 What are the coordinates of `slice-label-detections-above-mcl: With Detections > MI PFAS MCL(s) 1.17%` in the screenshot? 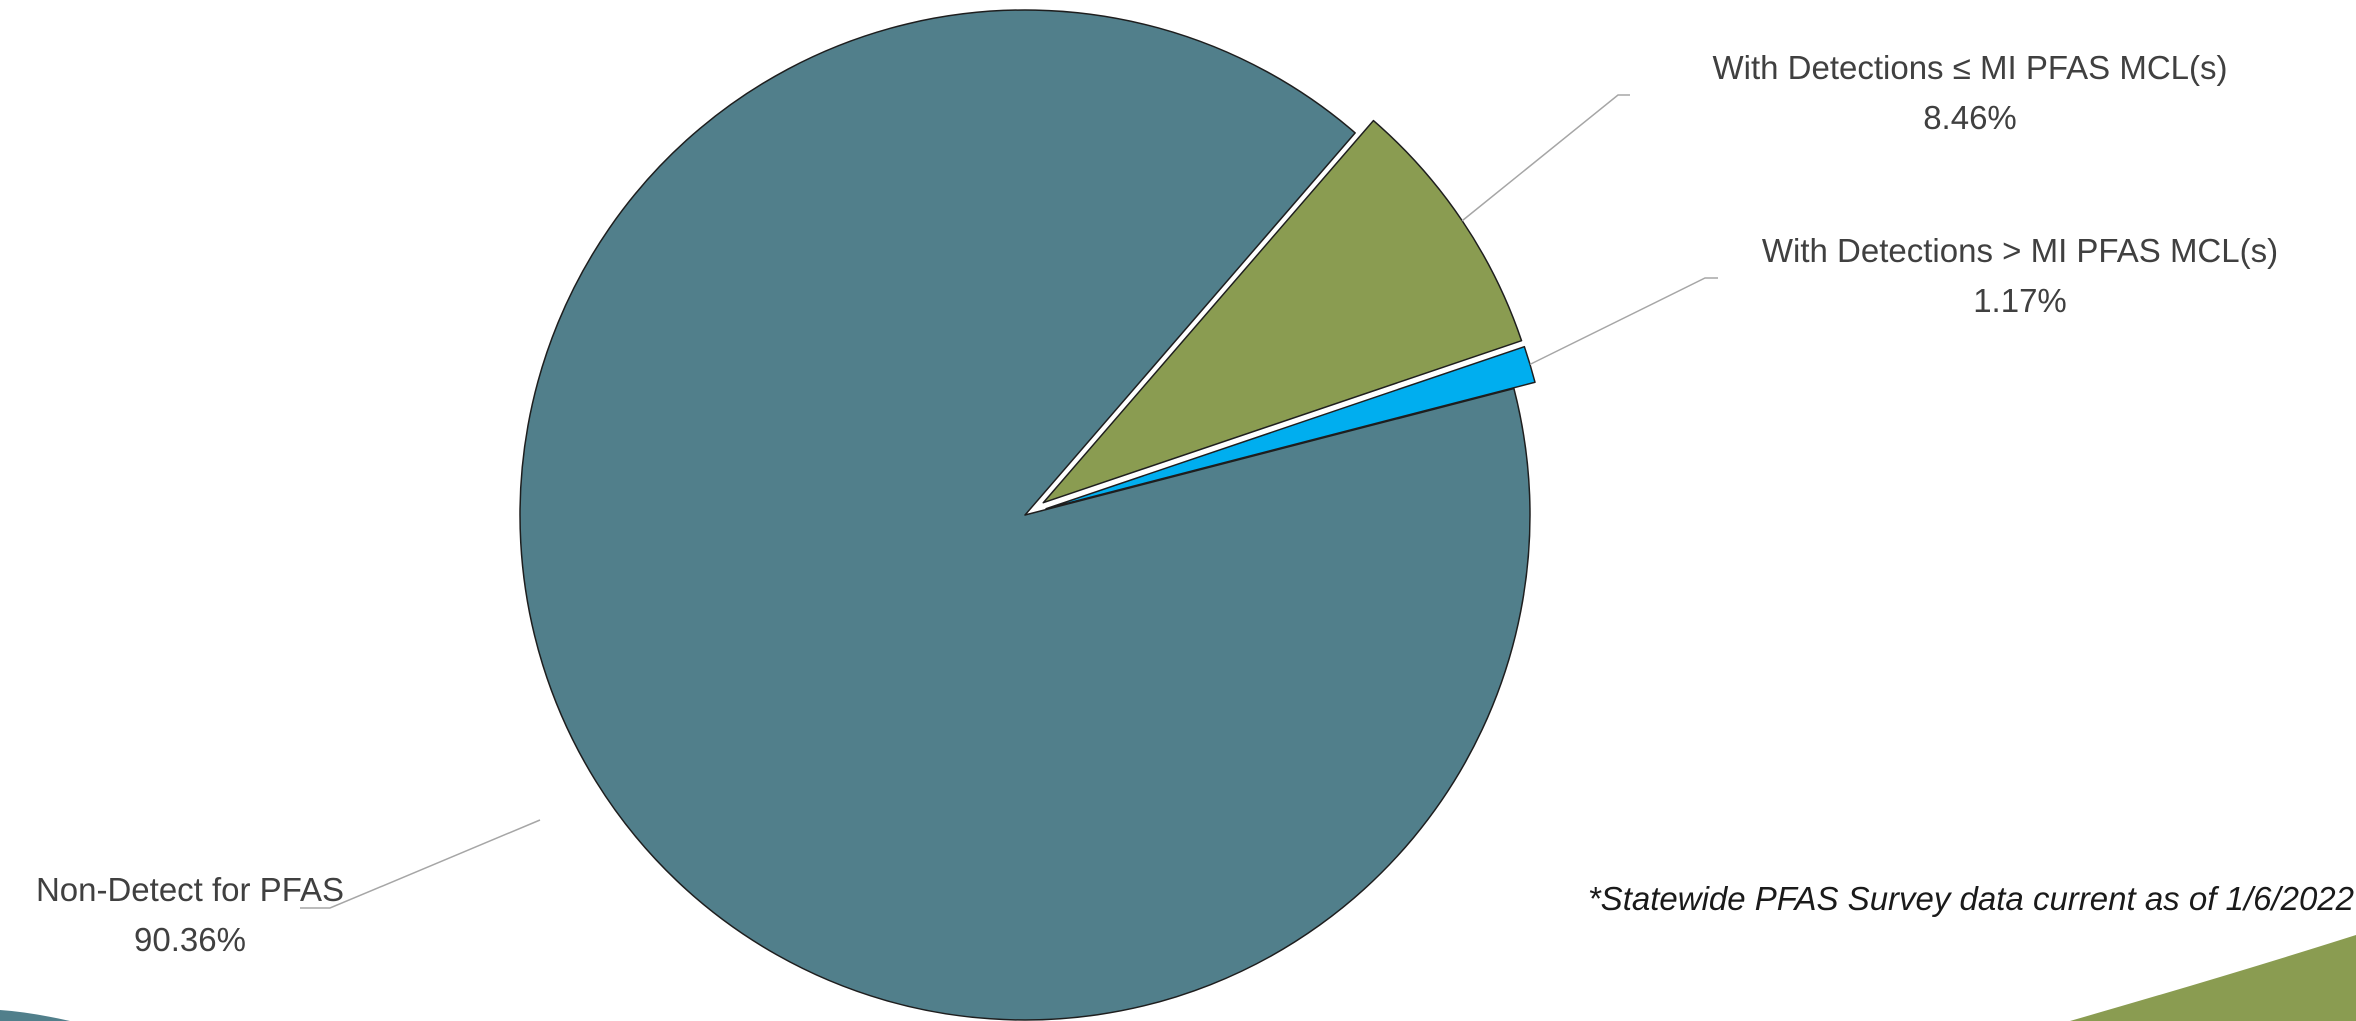 It's located at (2020, 276).